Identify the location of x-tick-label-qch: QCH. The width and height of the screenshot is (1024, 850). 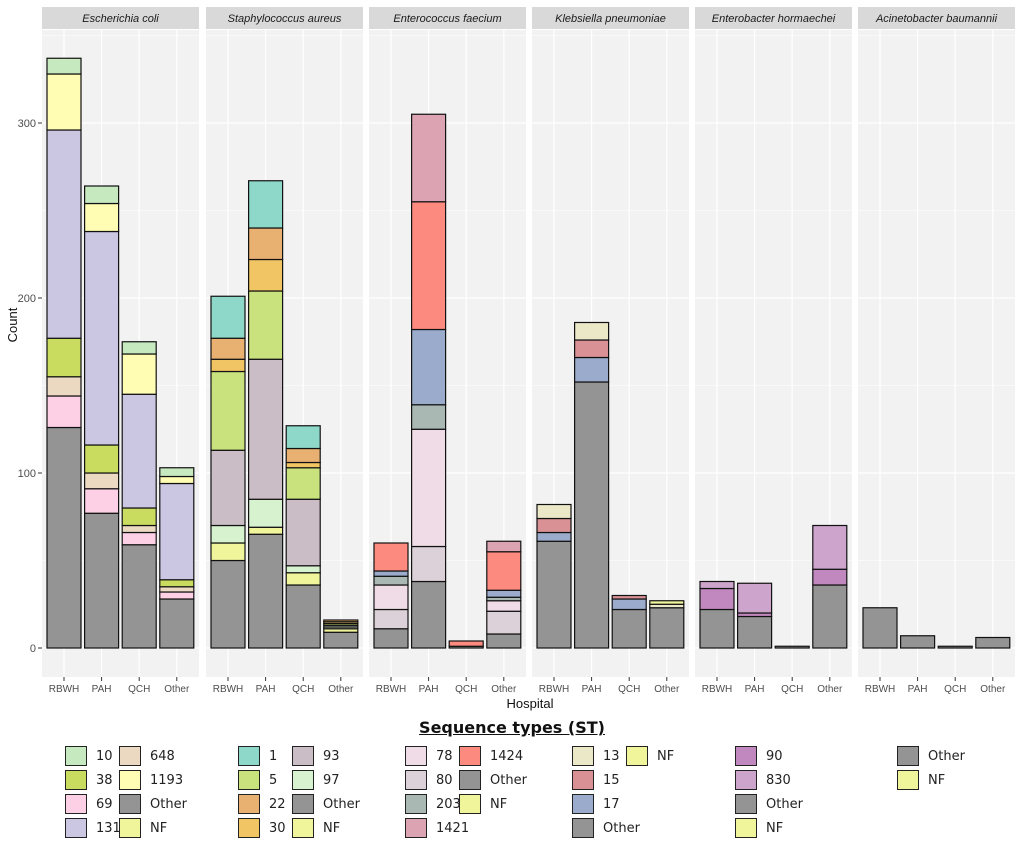
(303, 689).